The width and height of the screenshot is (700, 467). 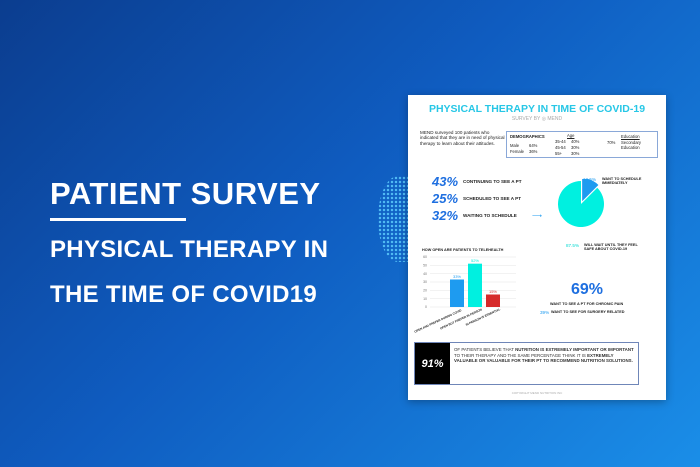 I want to click on stat-pct: 25%, so click(x=445, y=198).